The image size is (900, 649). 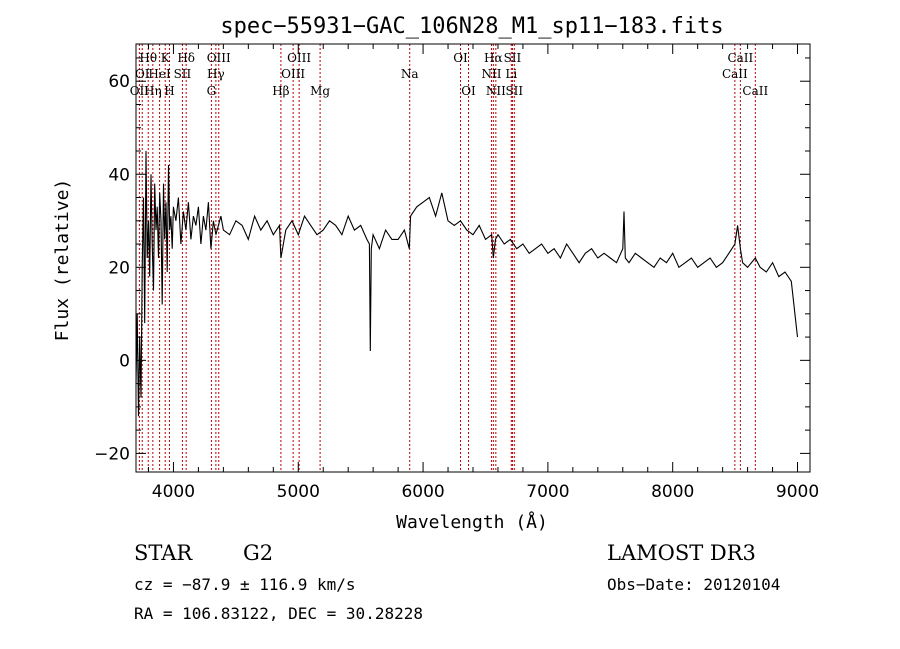 I want to click on y-tick-label-4: 60, so click(x=119, y=82).